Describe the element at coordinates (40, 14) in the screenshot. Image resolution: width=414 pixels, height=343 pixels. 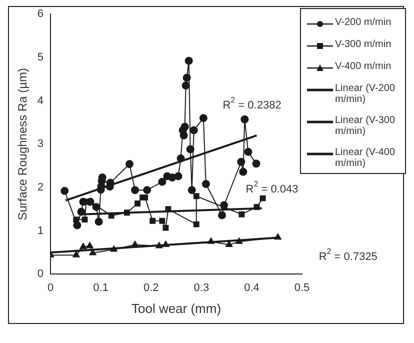
I see `y-tick-label: 6` at that location.